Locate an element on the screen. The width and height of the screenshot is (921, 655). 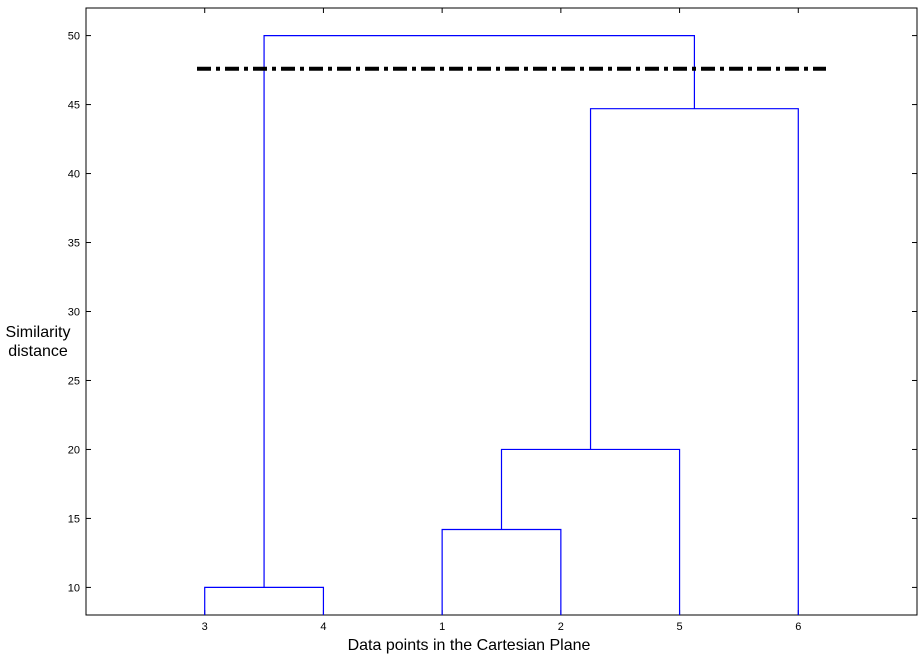
y-tick-label: 15 is located at coordinates (74, 519).